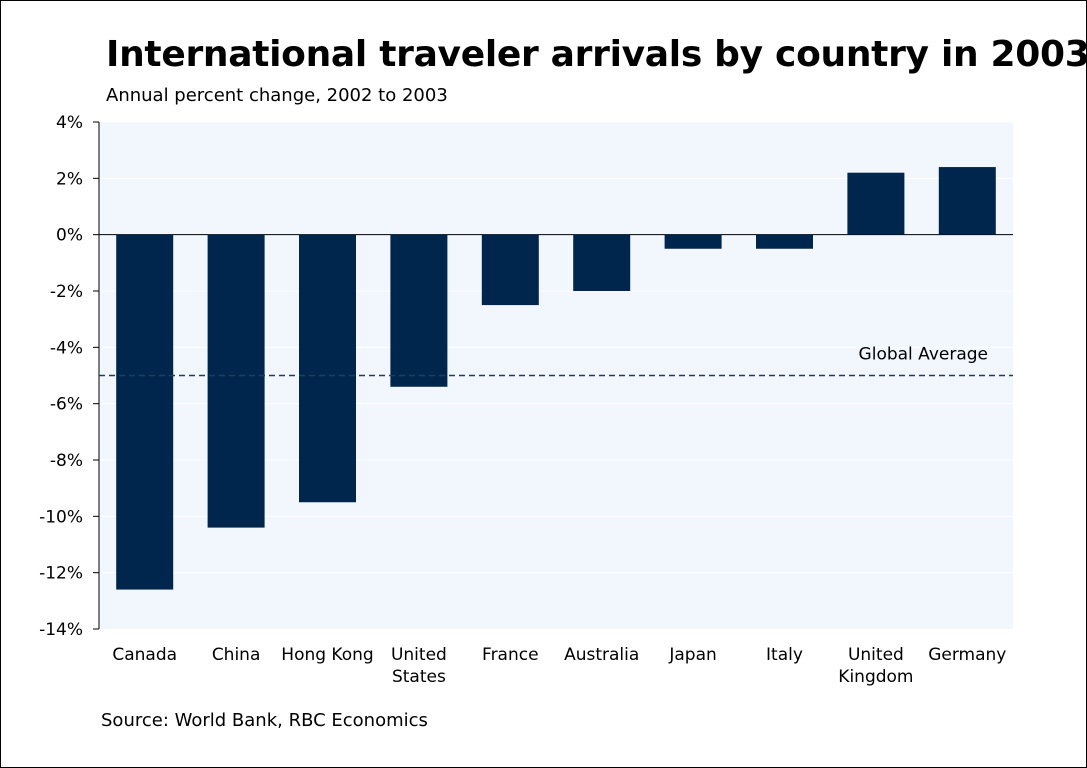  Describe the element at coordinates (66, 461) in the screenshot. I see `y-tick-label: -8%` at that location.